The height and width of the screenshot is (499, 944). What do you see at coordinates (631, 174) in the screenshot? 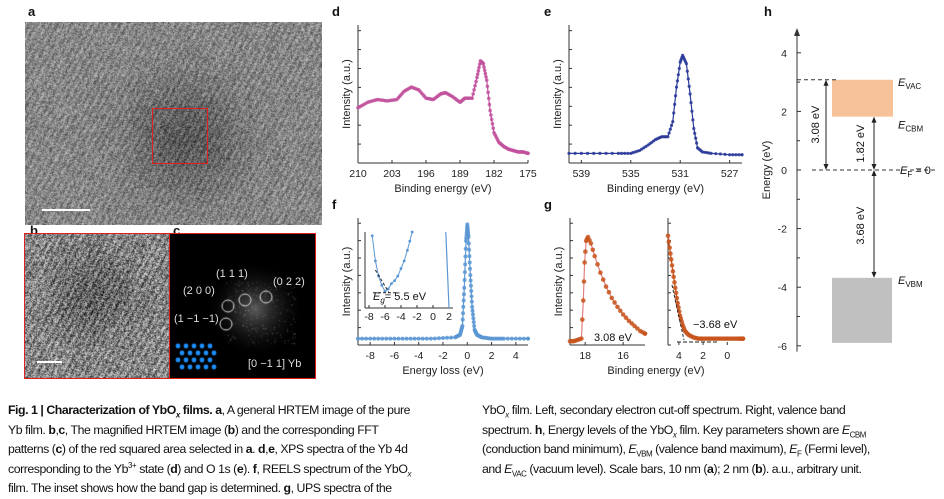
I see `x-tick-label: 535` at bounding box center [631, 174].